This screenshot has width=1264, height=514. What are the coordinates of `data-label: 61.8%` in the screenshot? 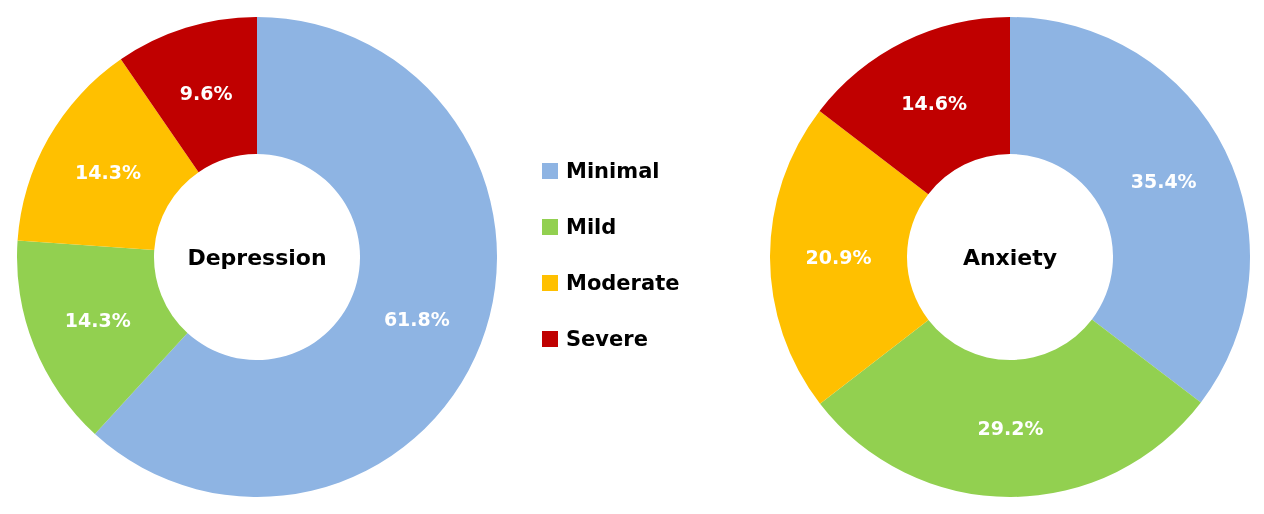 It's located at (416, 318).